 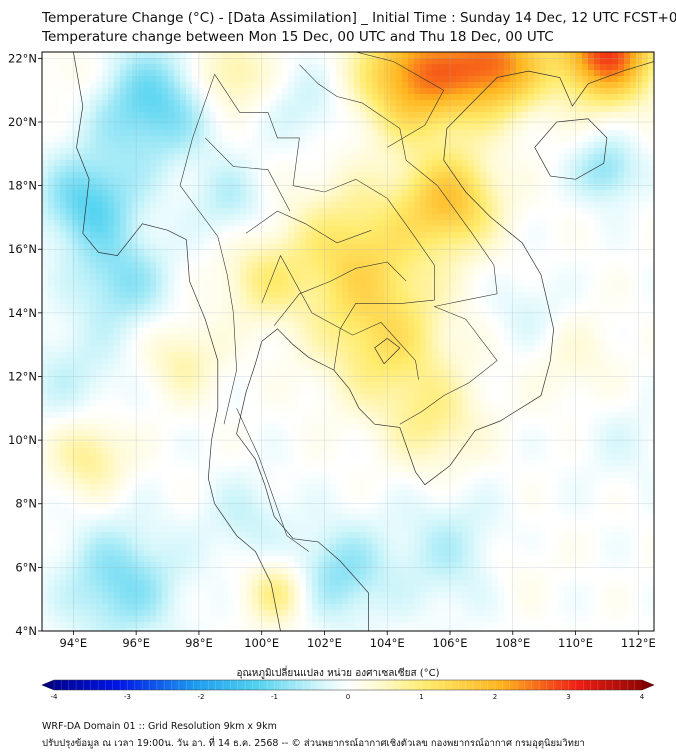 What do you see at coordinates (421, 697) in the screenshot?
I see `colorbar-tick-label: 1` at bounding box center [421, 697].